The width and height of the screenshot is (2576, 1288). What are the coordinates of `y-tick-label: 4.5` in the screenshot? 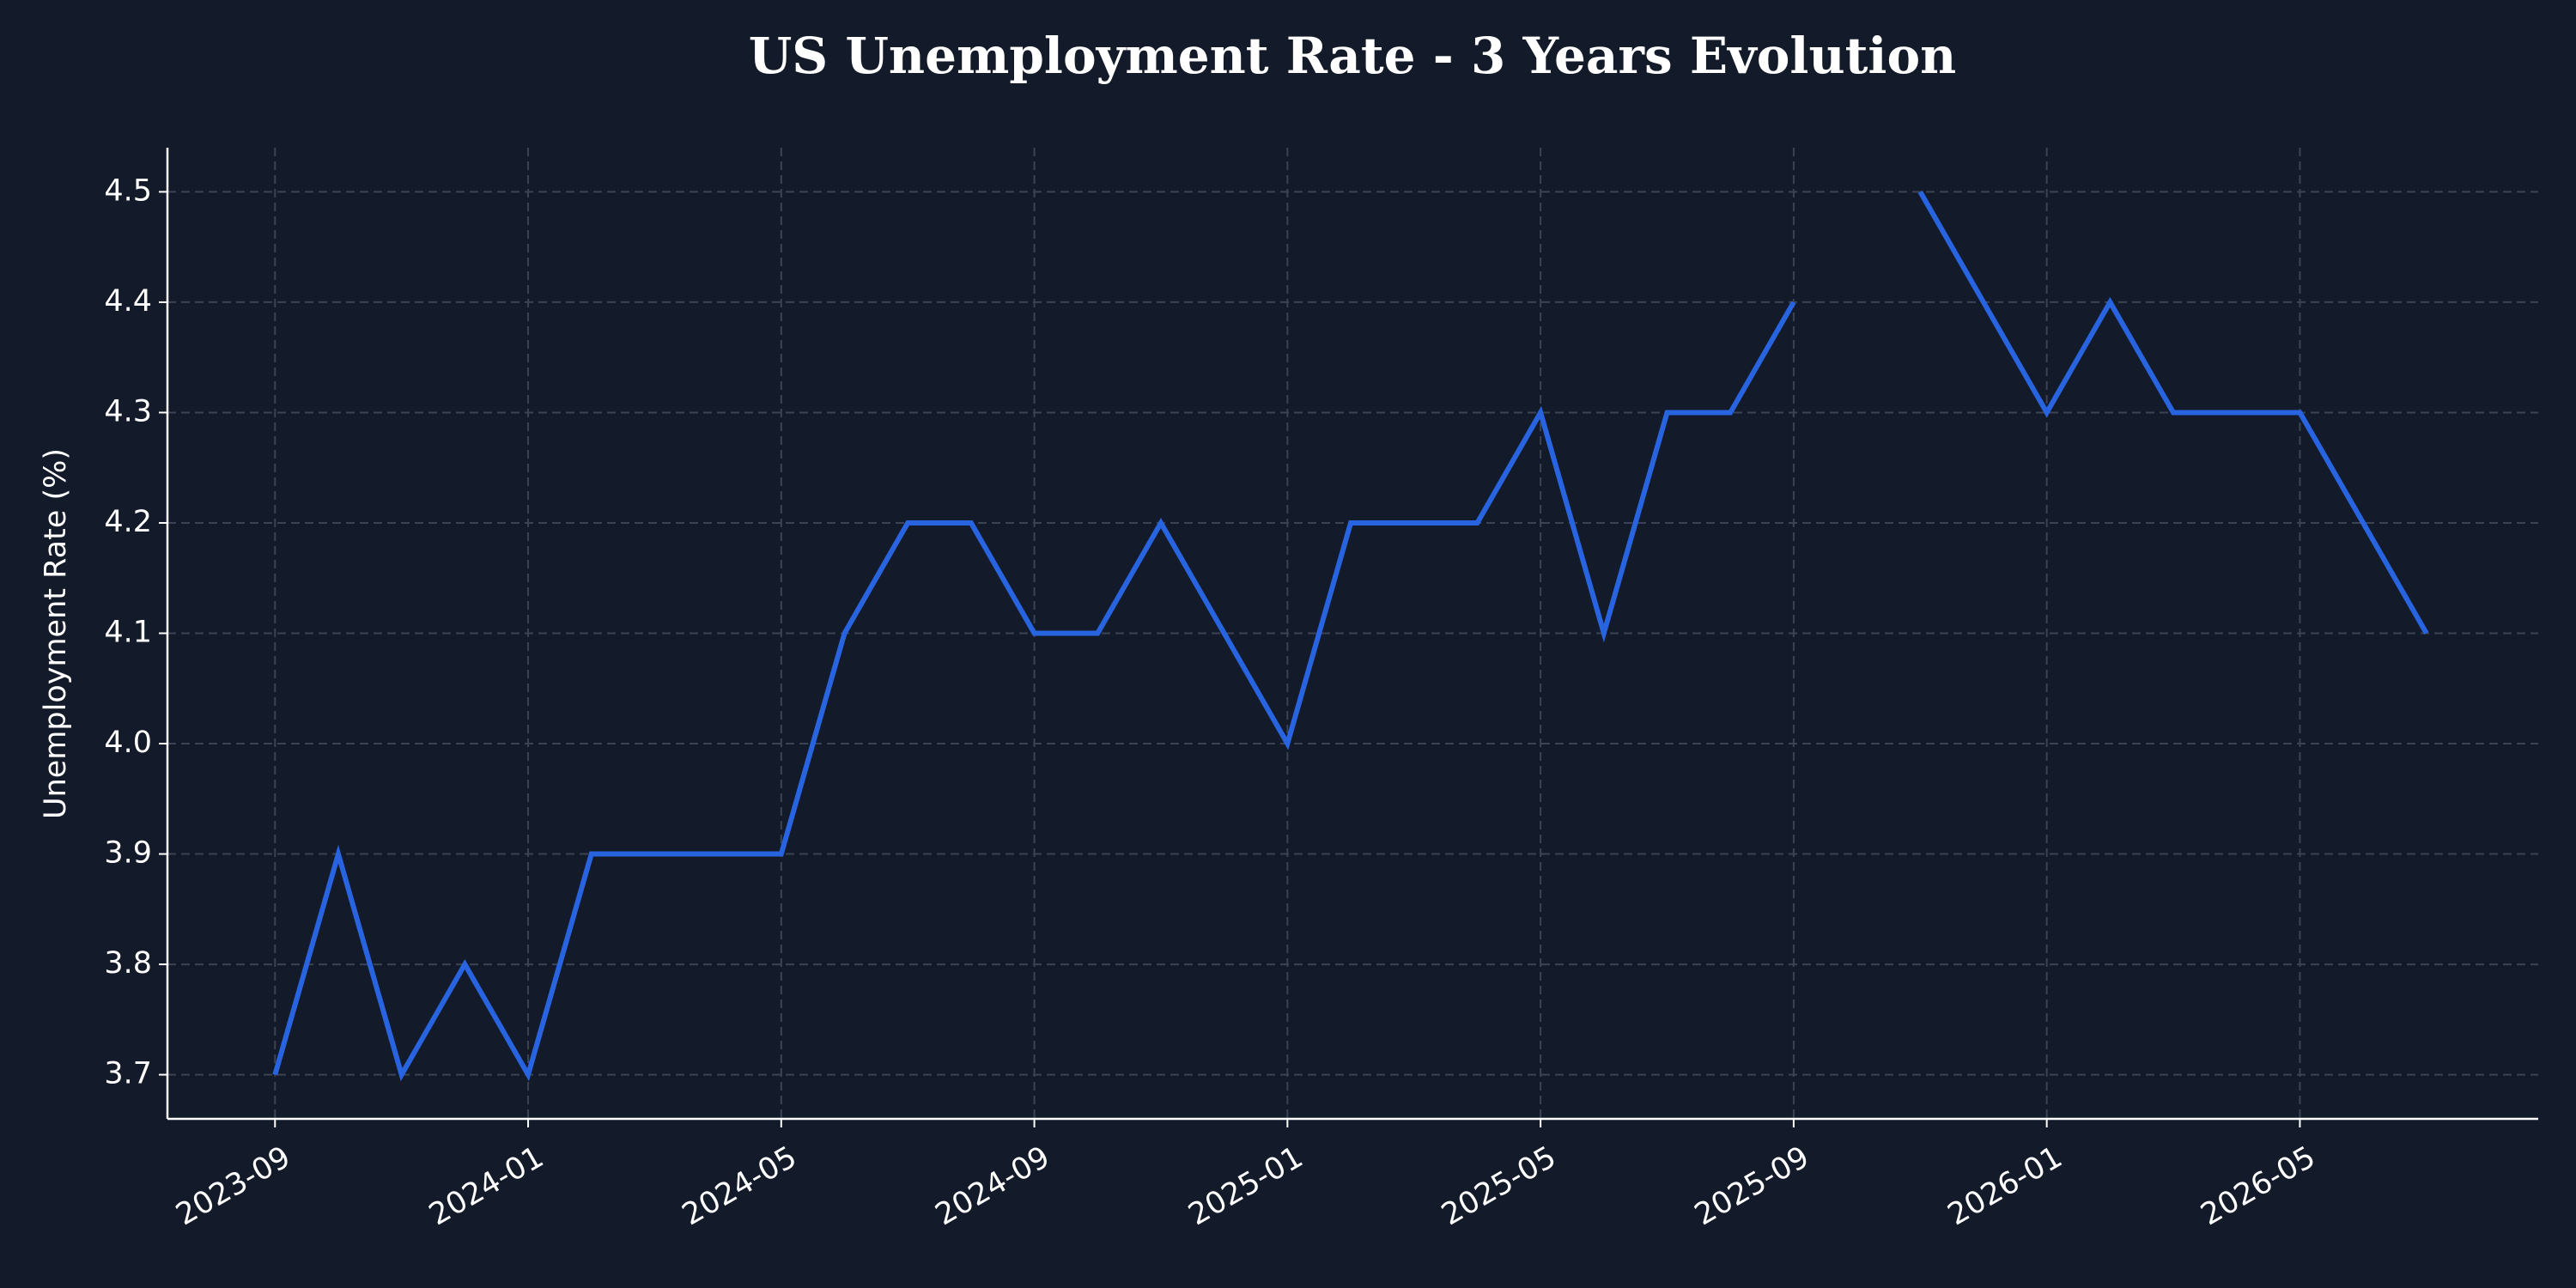 It's located at (128, 191).